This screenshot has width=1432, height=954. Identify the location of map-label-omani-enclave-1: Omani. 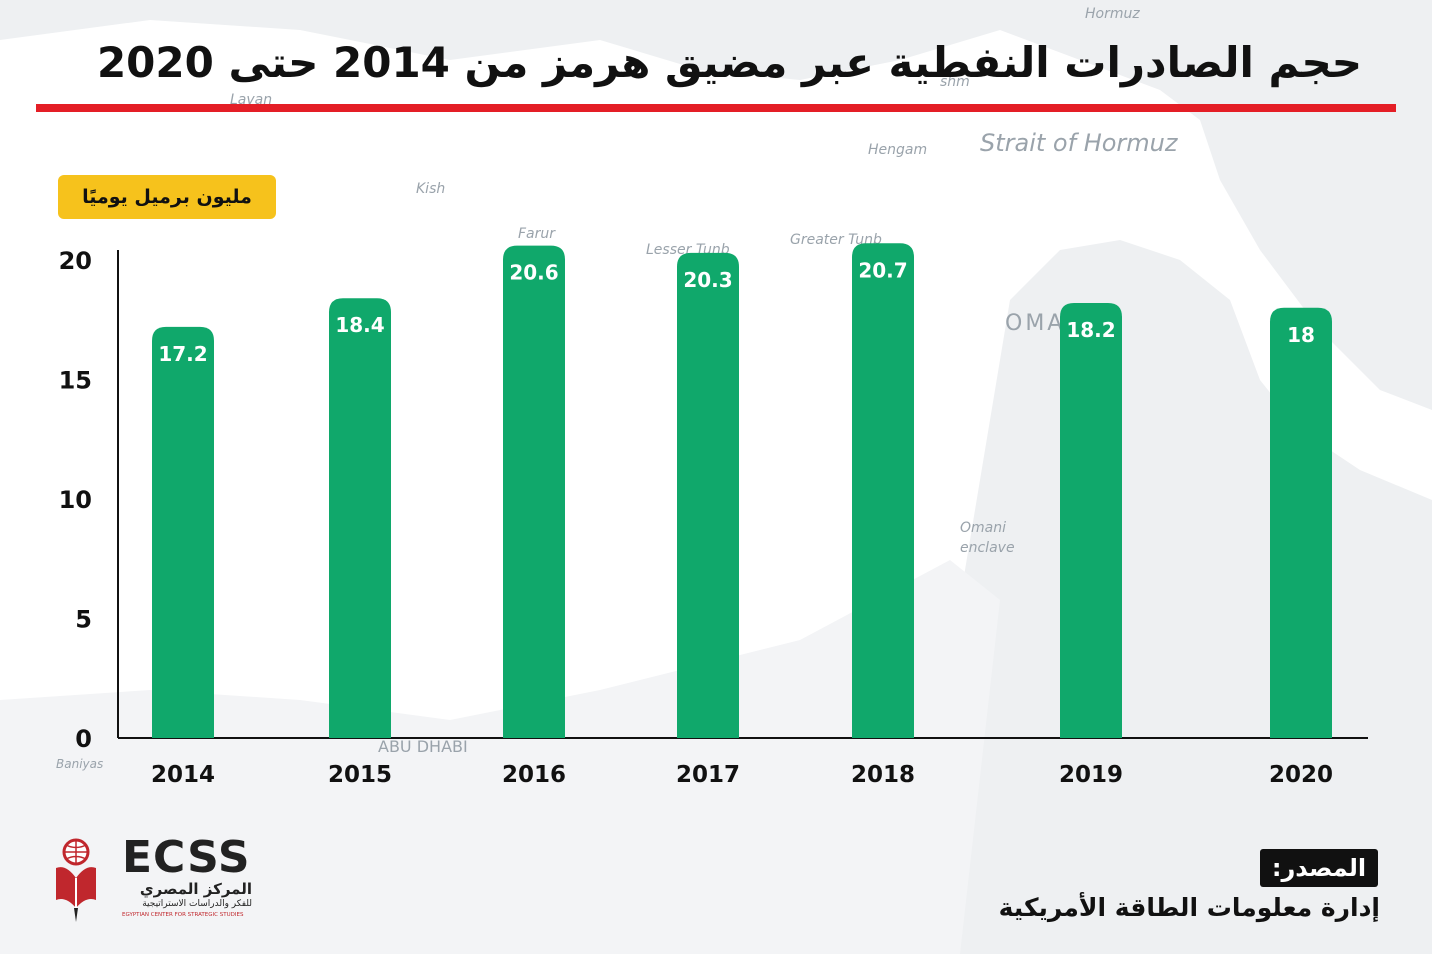
(983, 528).